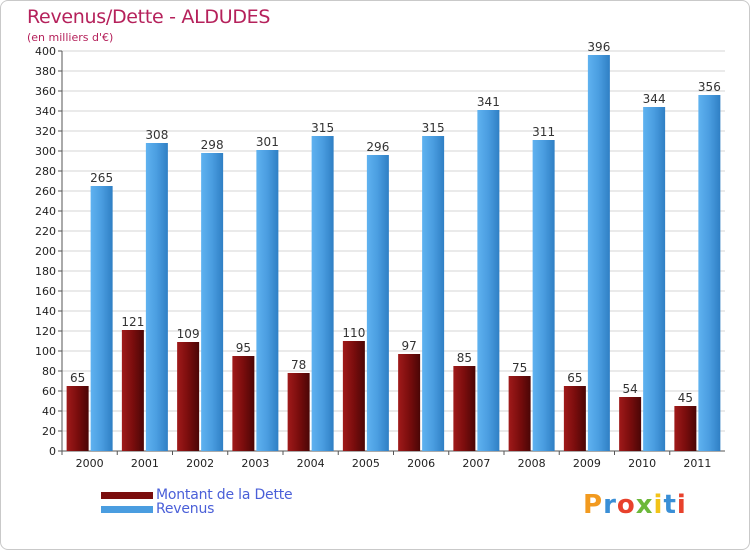  Describe the element at coordinates (464, 358) in the screenshot. I see `data-label: 85` at that location.